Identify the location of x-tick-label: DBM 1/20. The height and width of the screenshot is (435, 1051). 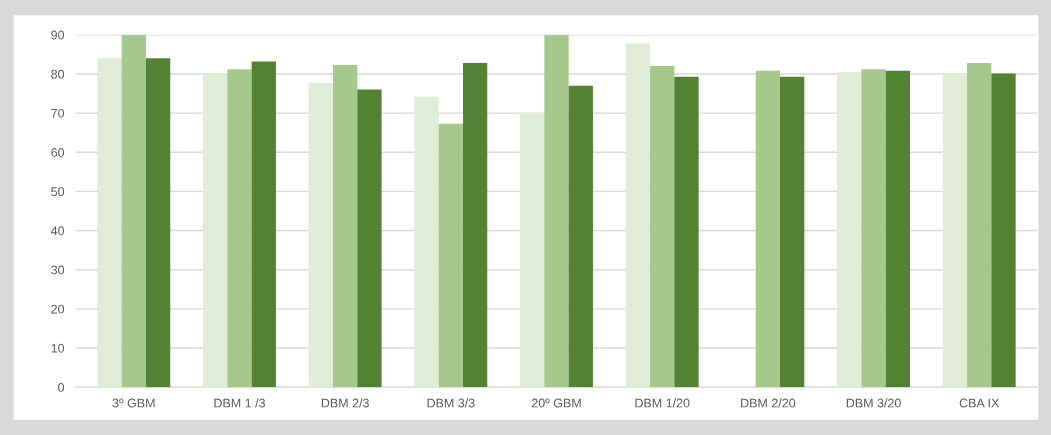
(662, 403).